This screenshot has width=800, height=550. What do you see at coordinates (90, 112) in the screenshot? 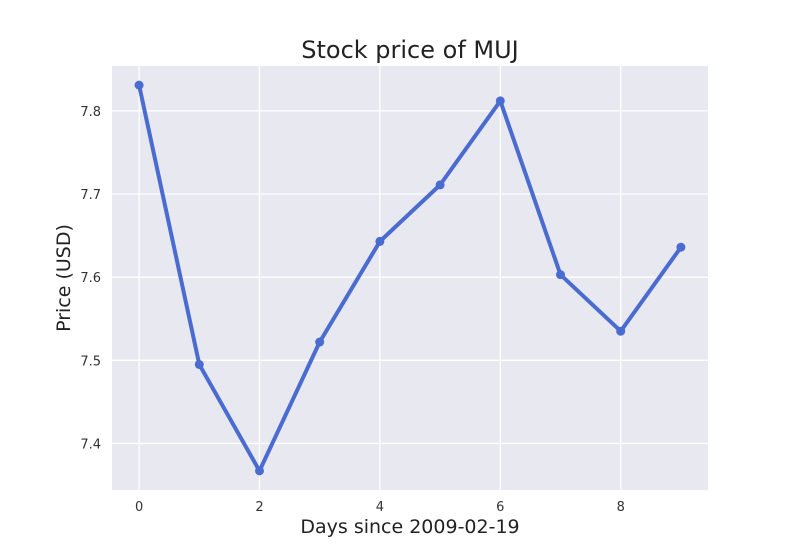
I see `y-tick-label: 7.8` at bounding box center [90, 112].